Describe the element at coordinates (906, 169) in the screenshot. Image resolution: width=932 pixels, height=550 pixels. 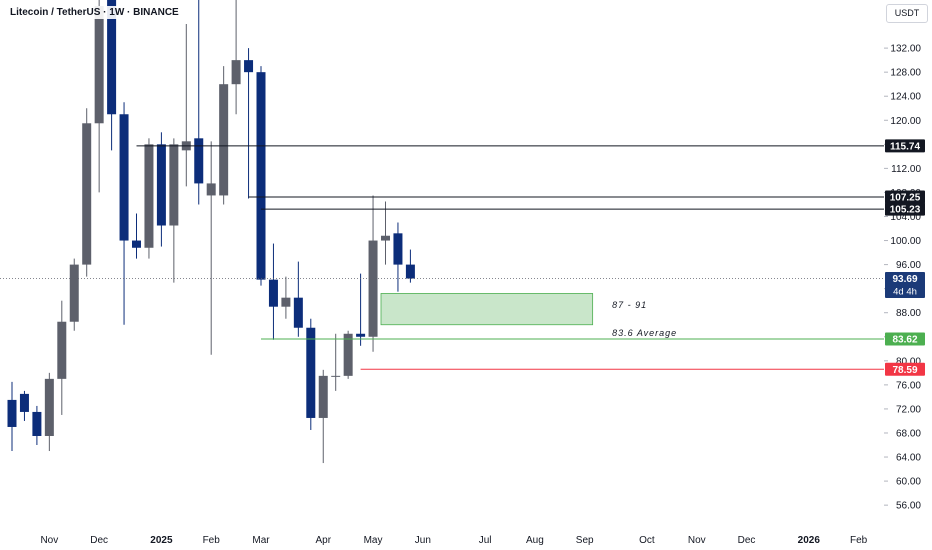
I see `y-tick-label: 112.00` at that location.